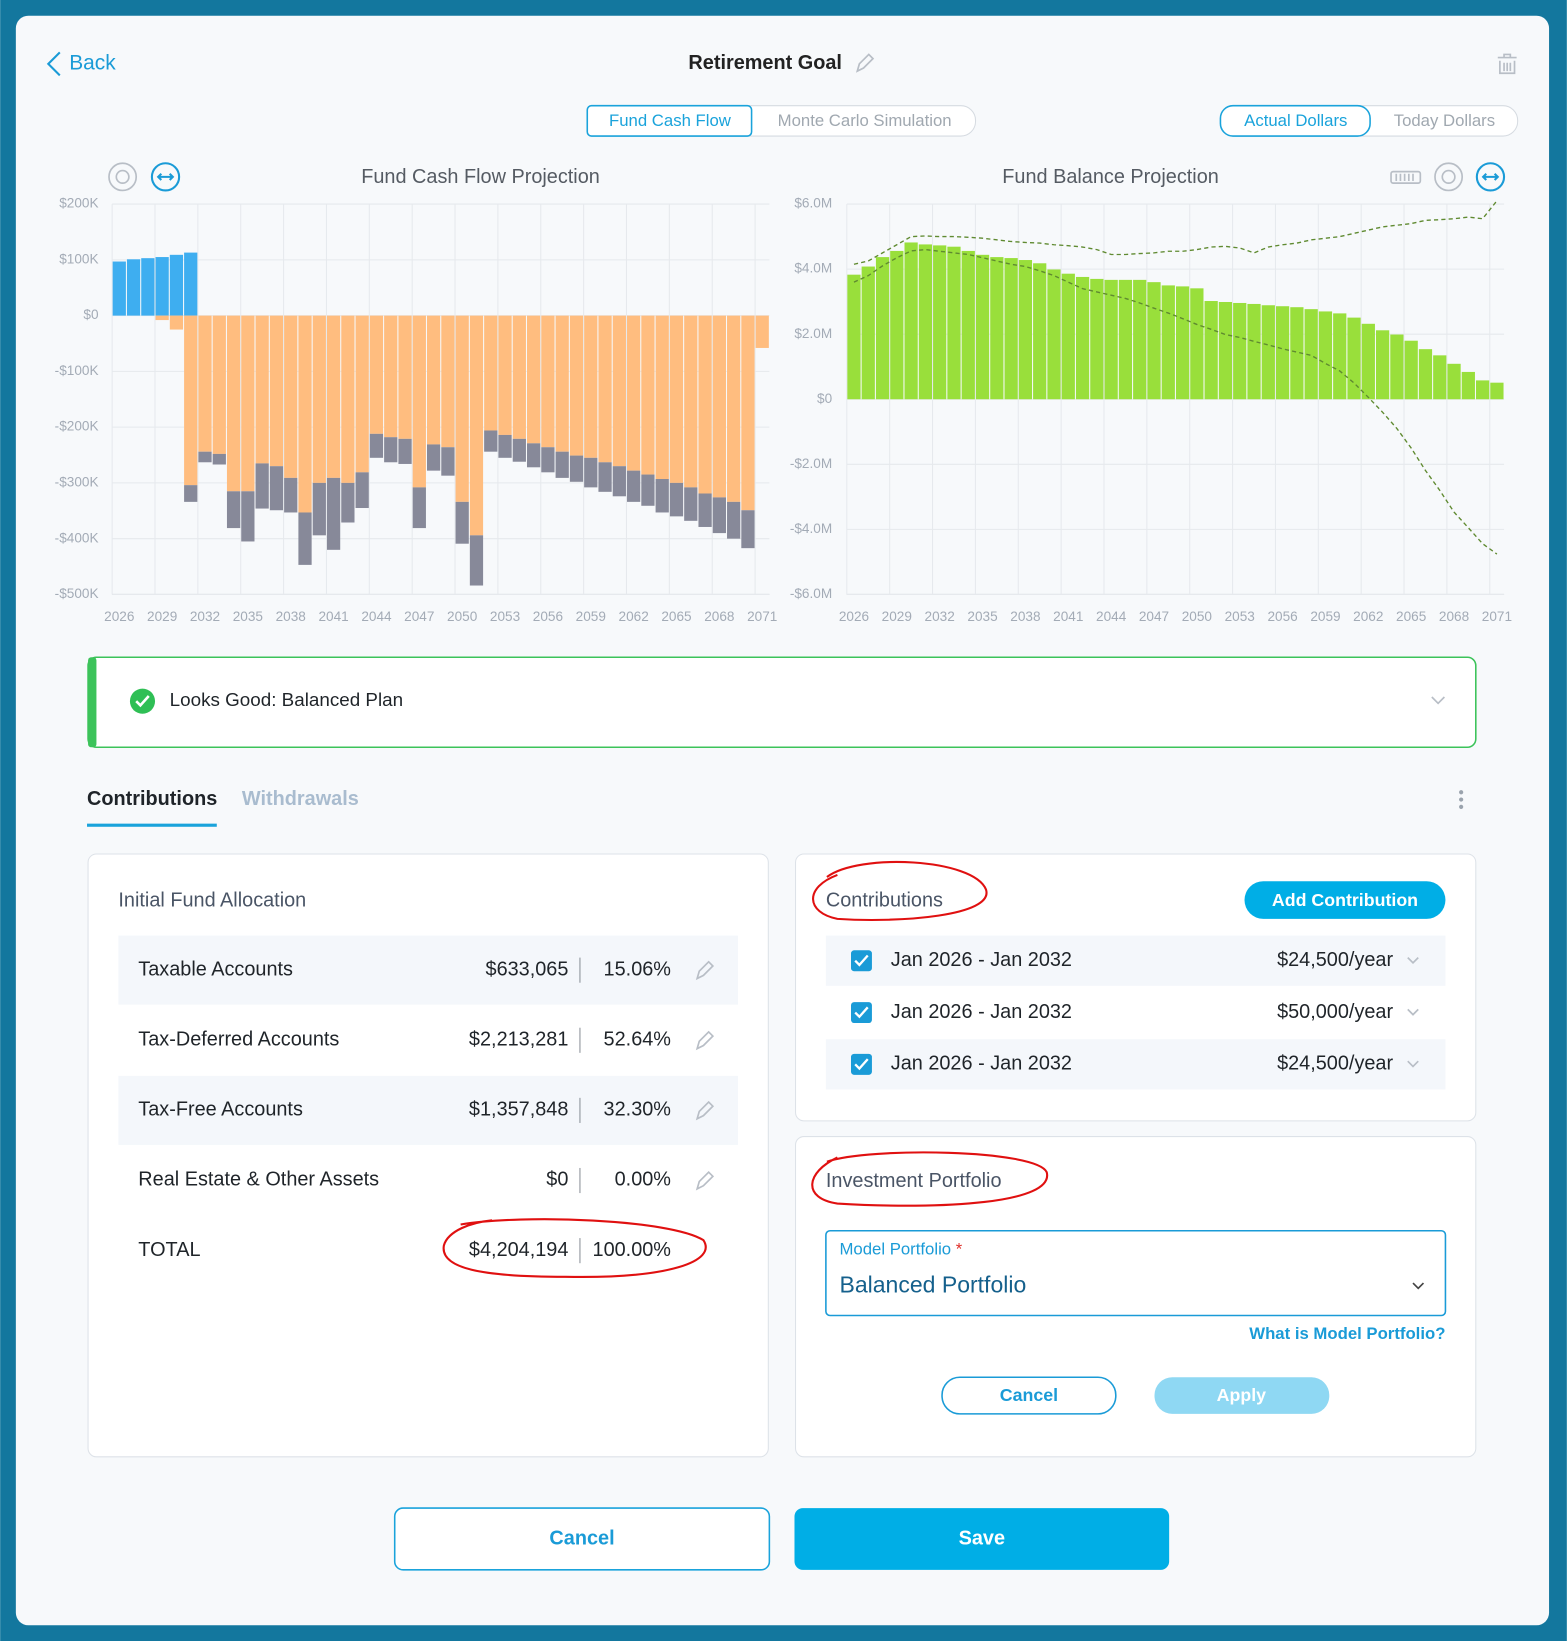 Image resolution: width=1567 pixels, height=1641 pixels. I want to click on x-tick-label: 2053, so click(505, 616).